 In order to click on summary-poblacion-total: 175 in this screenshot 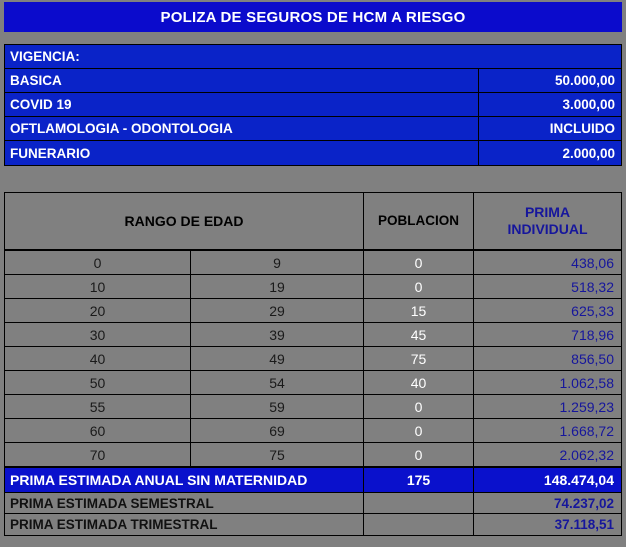, I will do `click(419, 480)`.